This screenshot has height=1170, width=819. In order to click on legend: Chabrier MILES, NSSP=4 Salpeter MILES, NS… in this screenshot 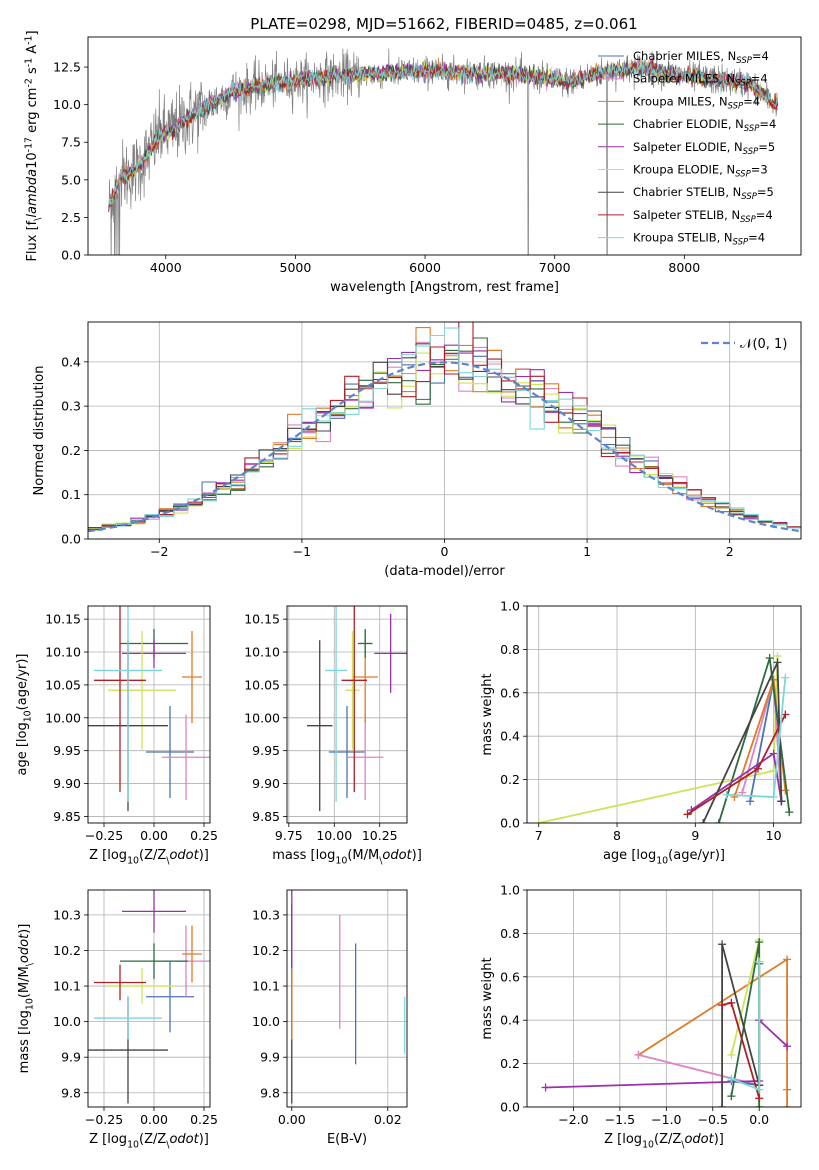, I will do `click(687, 148)`.